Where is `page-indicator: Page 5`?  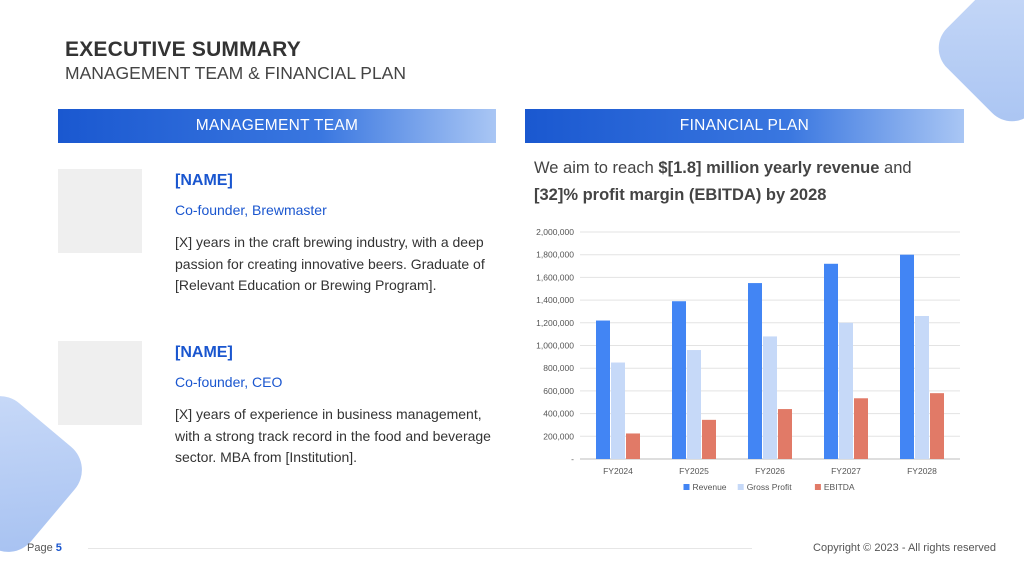
page-indicator: Page 5 is located at coordinates (44, 548).